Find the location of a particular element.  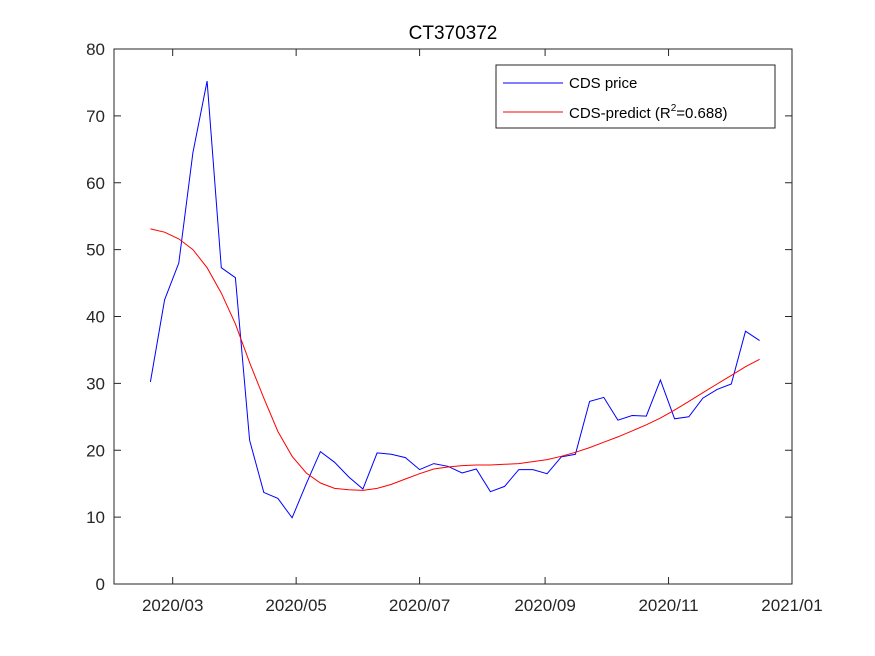

y-tick-label: 60 is located at coordinates (95, 183).